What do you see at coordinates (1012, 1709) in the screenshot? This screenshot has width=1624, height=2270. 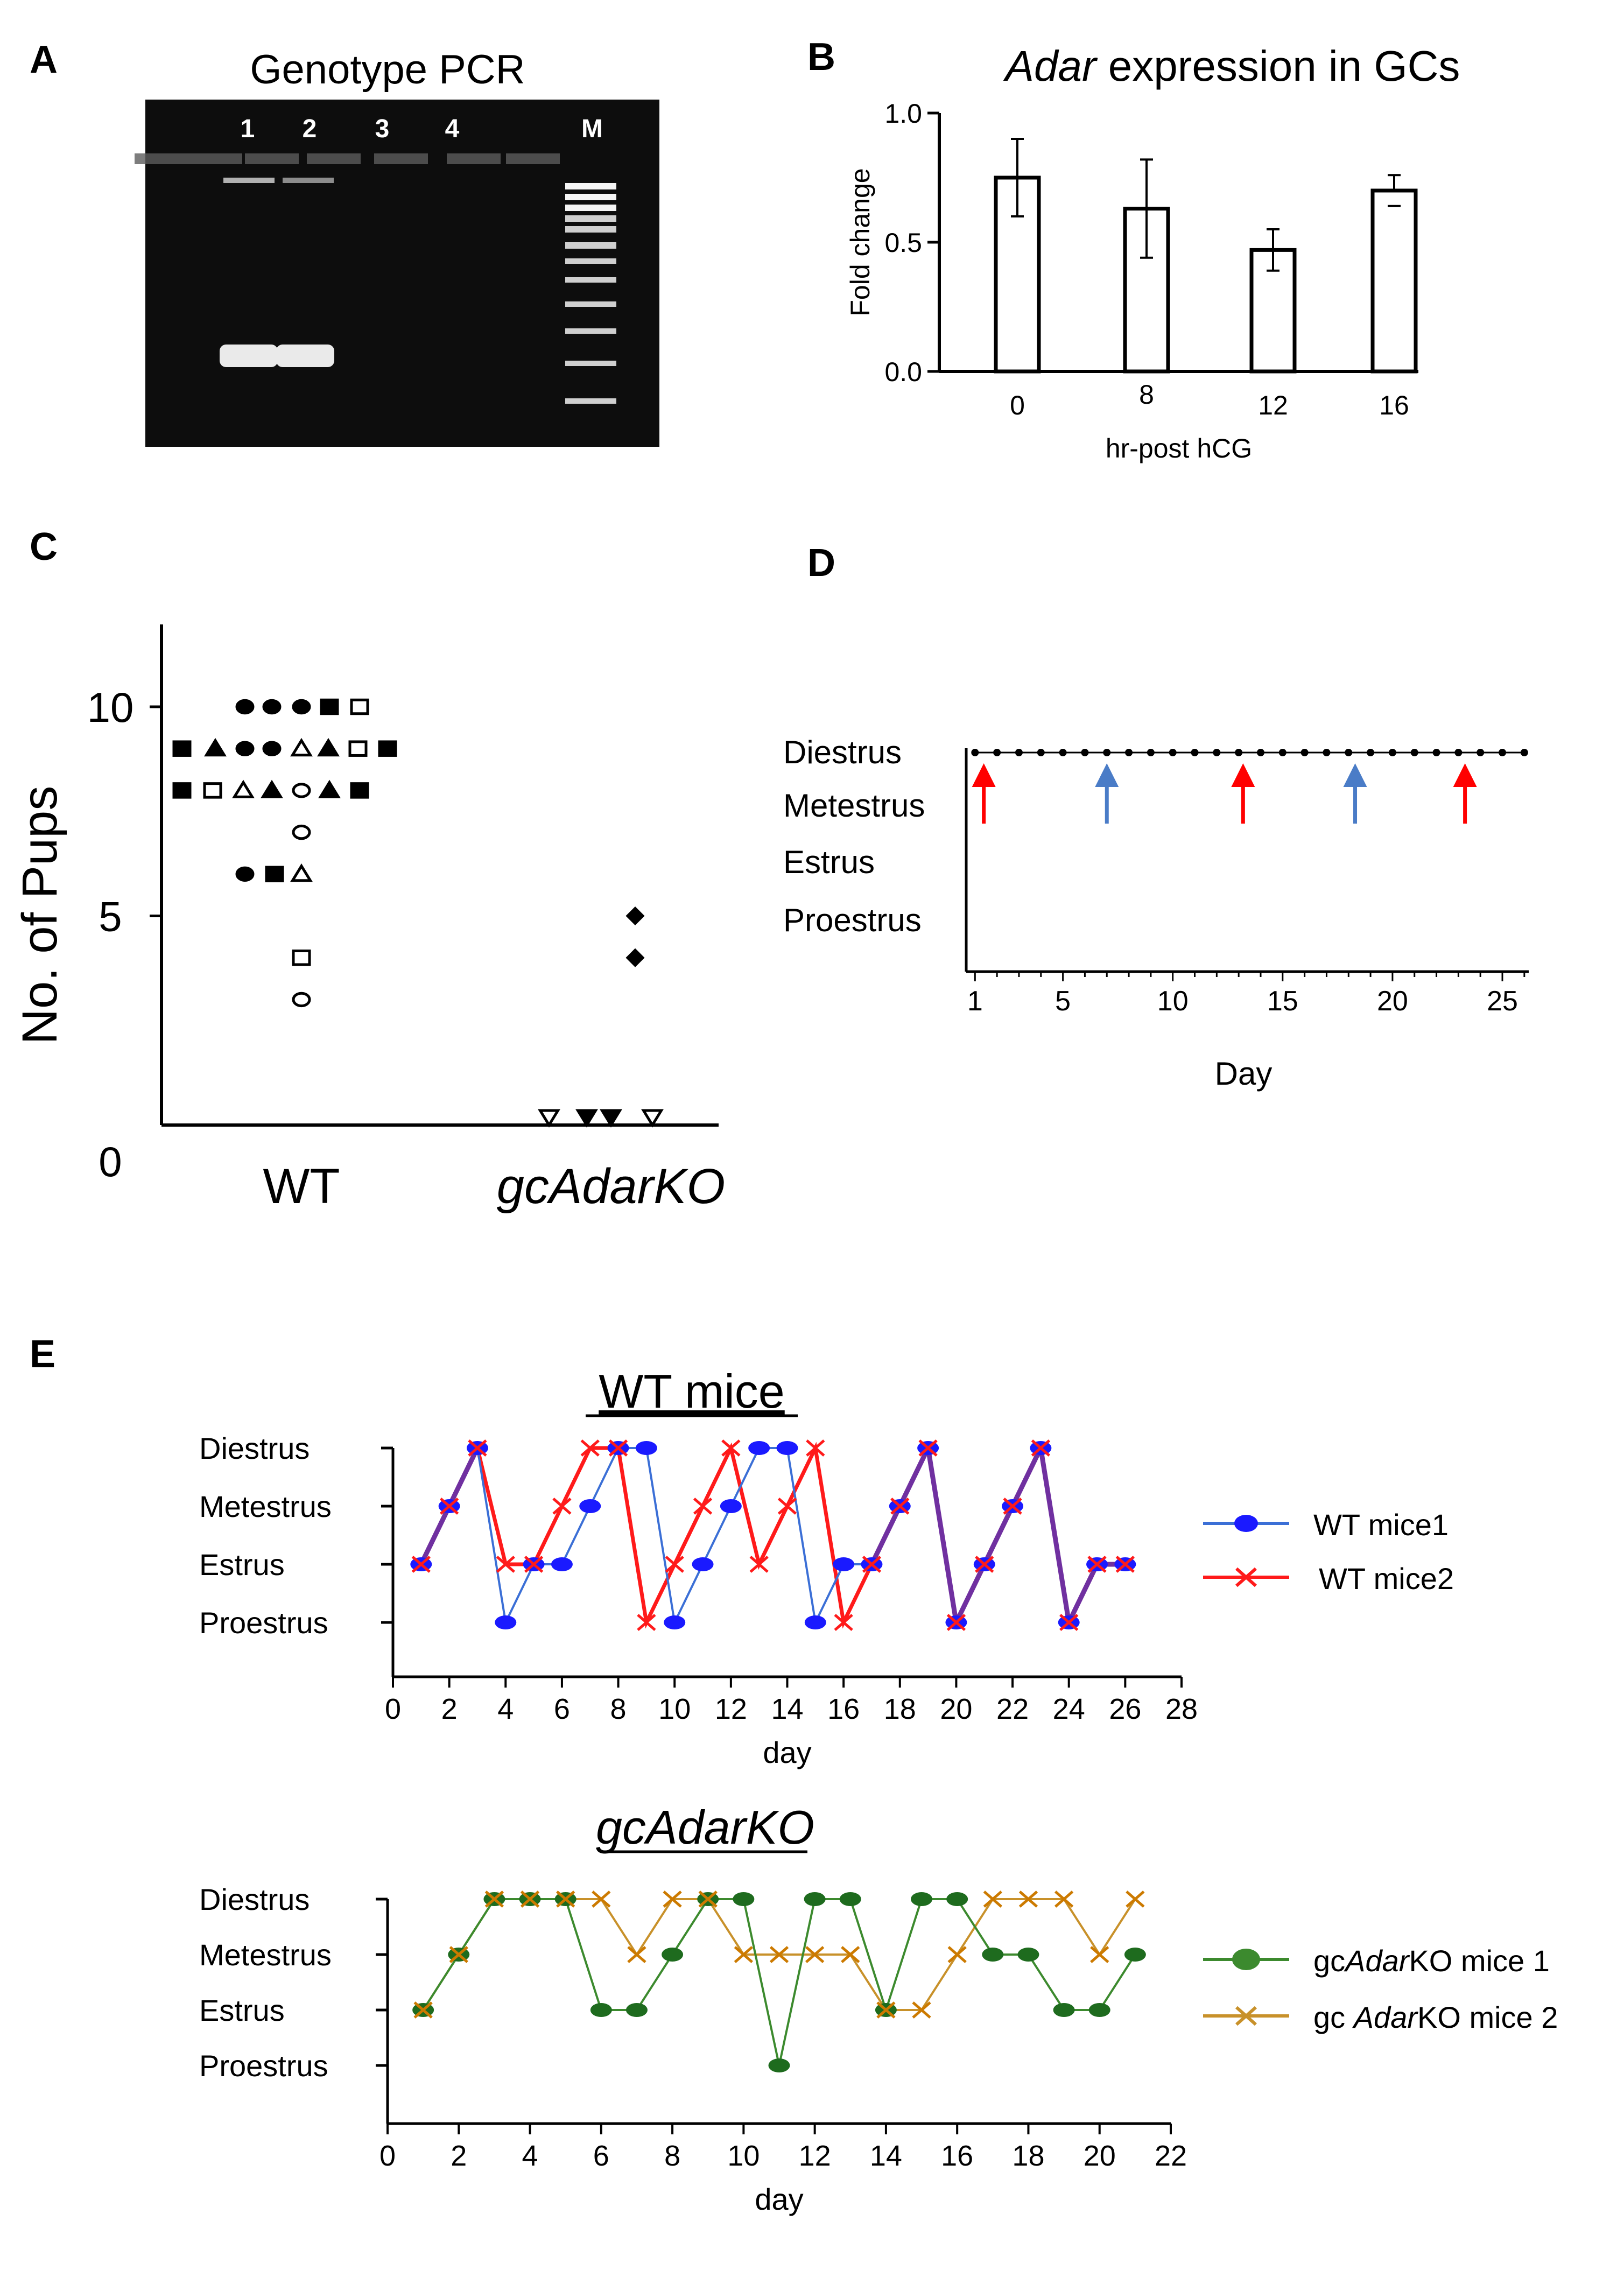 I see `chart-e1-x-tick-label: 22` at bounding box center [1012, 1709].